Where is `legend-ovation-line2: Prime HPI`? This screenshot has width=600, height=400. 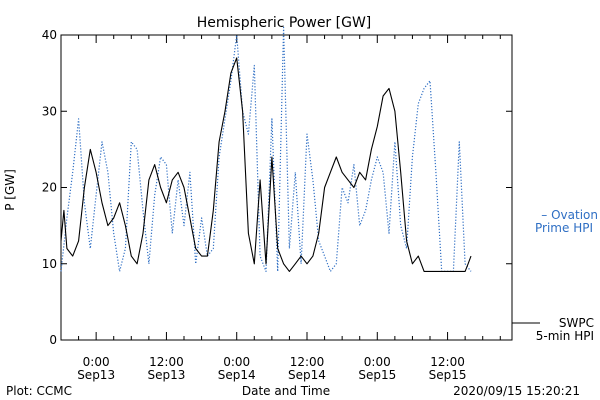
legend-ovation-line2: Prime HPI is located at coordinates (564, 228).